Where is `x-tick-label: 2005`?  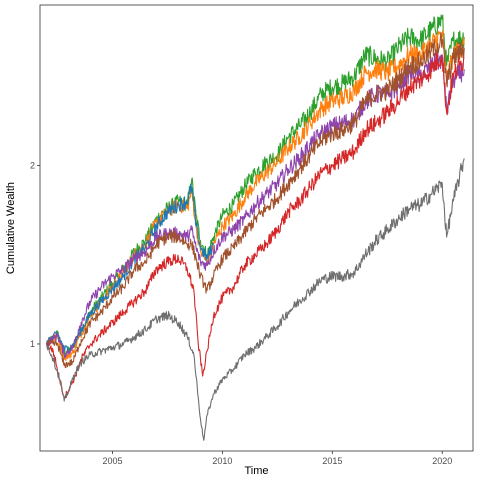
x-tick-label: 2005 is located at coordinates (113, 461).